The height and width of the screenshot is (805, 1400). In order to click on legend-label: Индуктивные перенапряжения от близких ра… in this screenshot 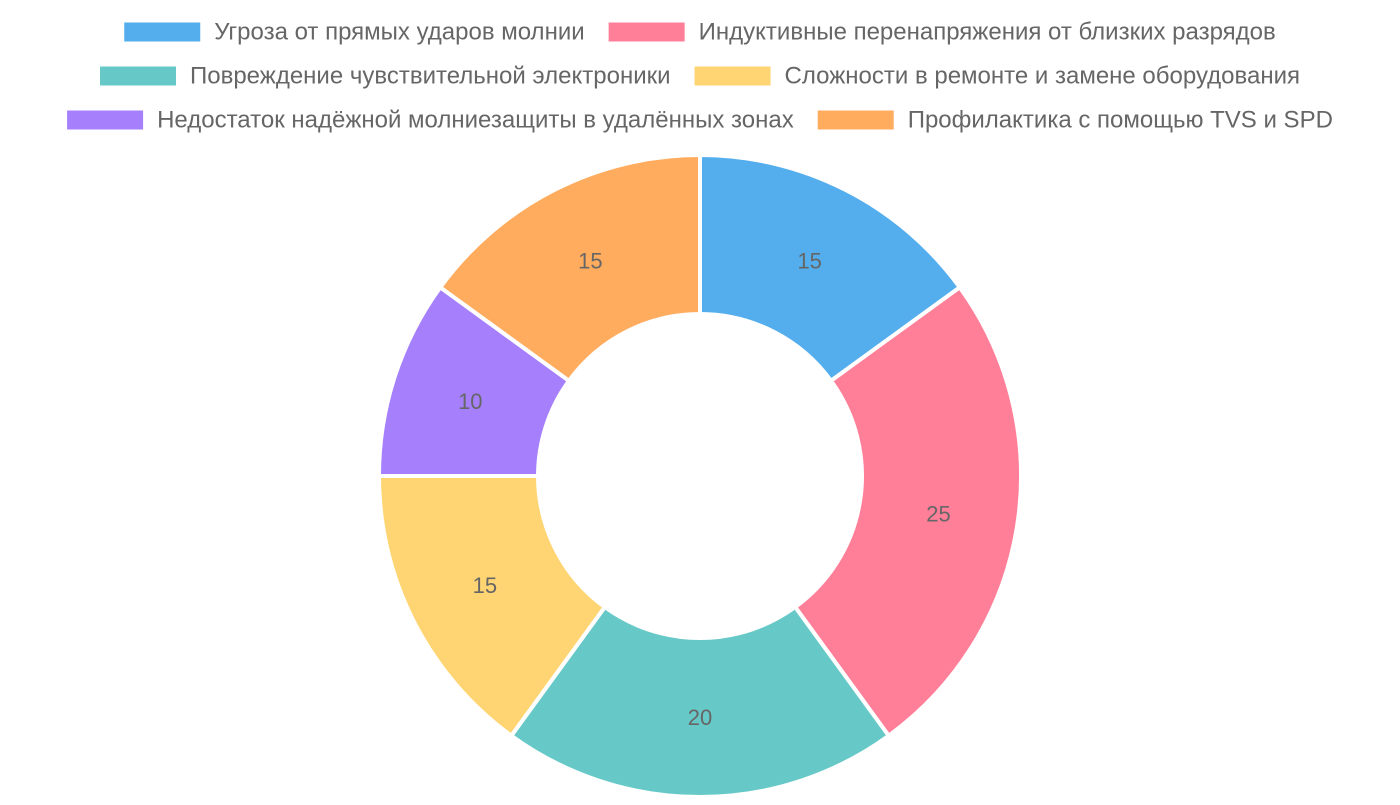, I will do `click(987, 32)`.